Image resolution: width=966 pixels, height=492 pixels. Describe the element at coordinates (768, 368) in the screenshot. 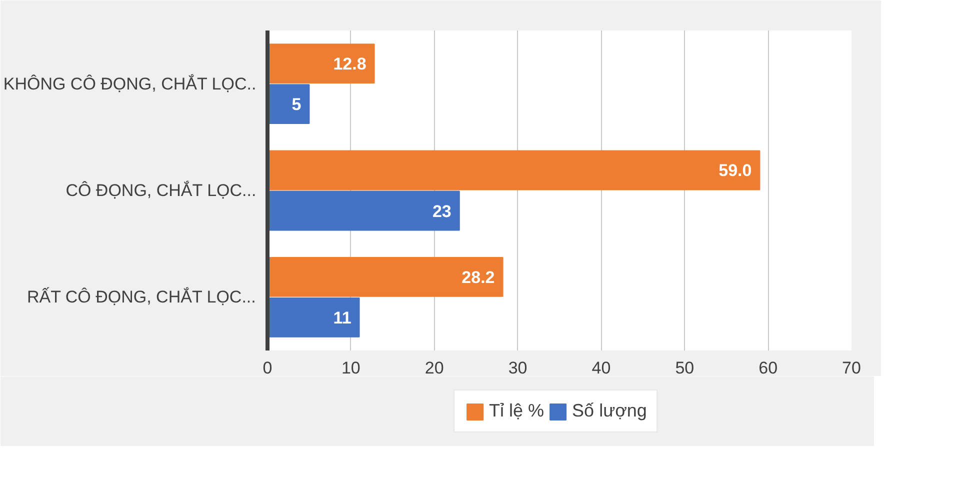

I see `x-tick-label: 60` at that location.